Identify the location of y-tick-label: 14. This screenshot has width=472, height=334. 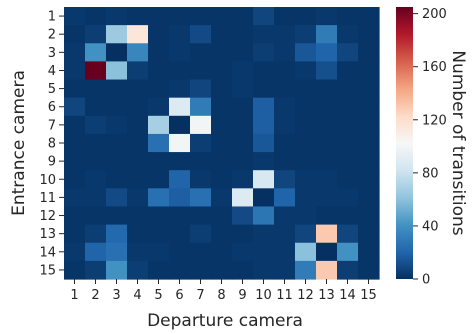
(47, 252).